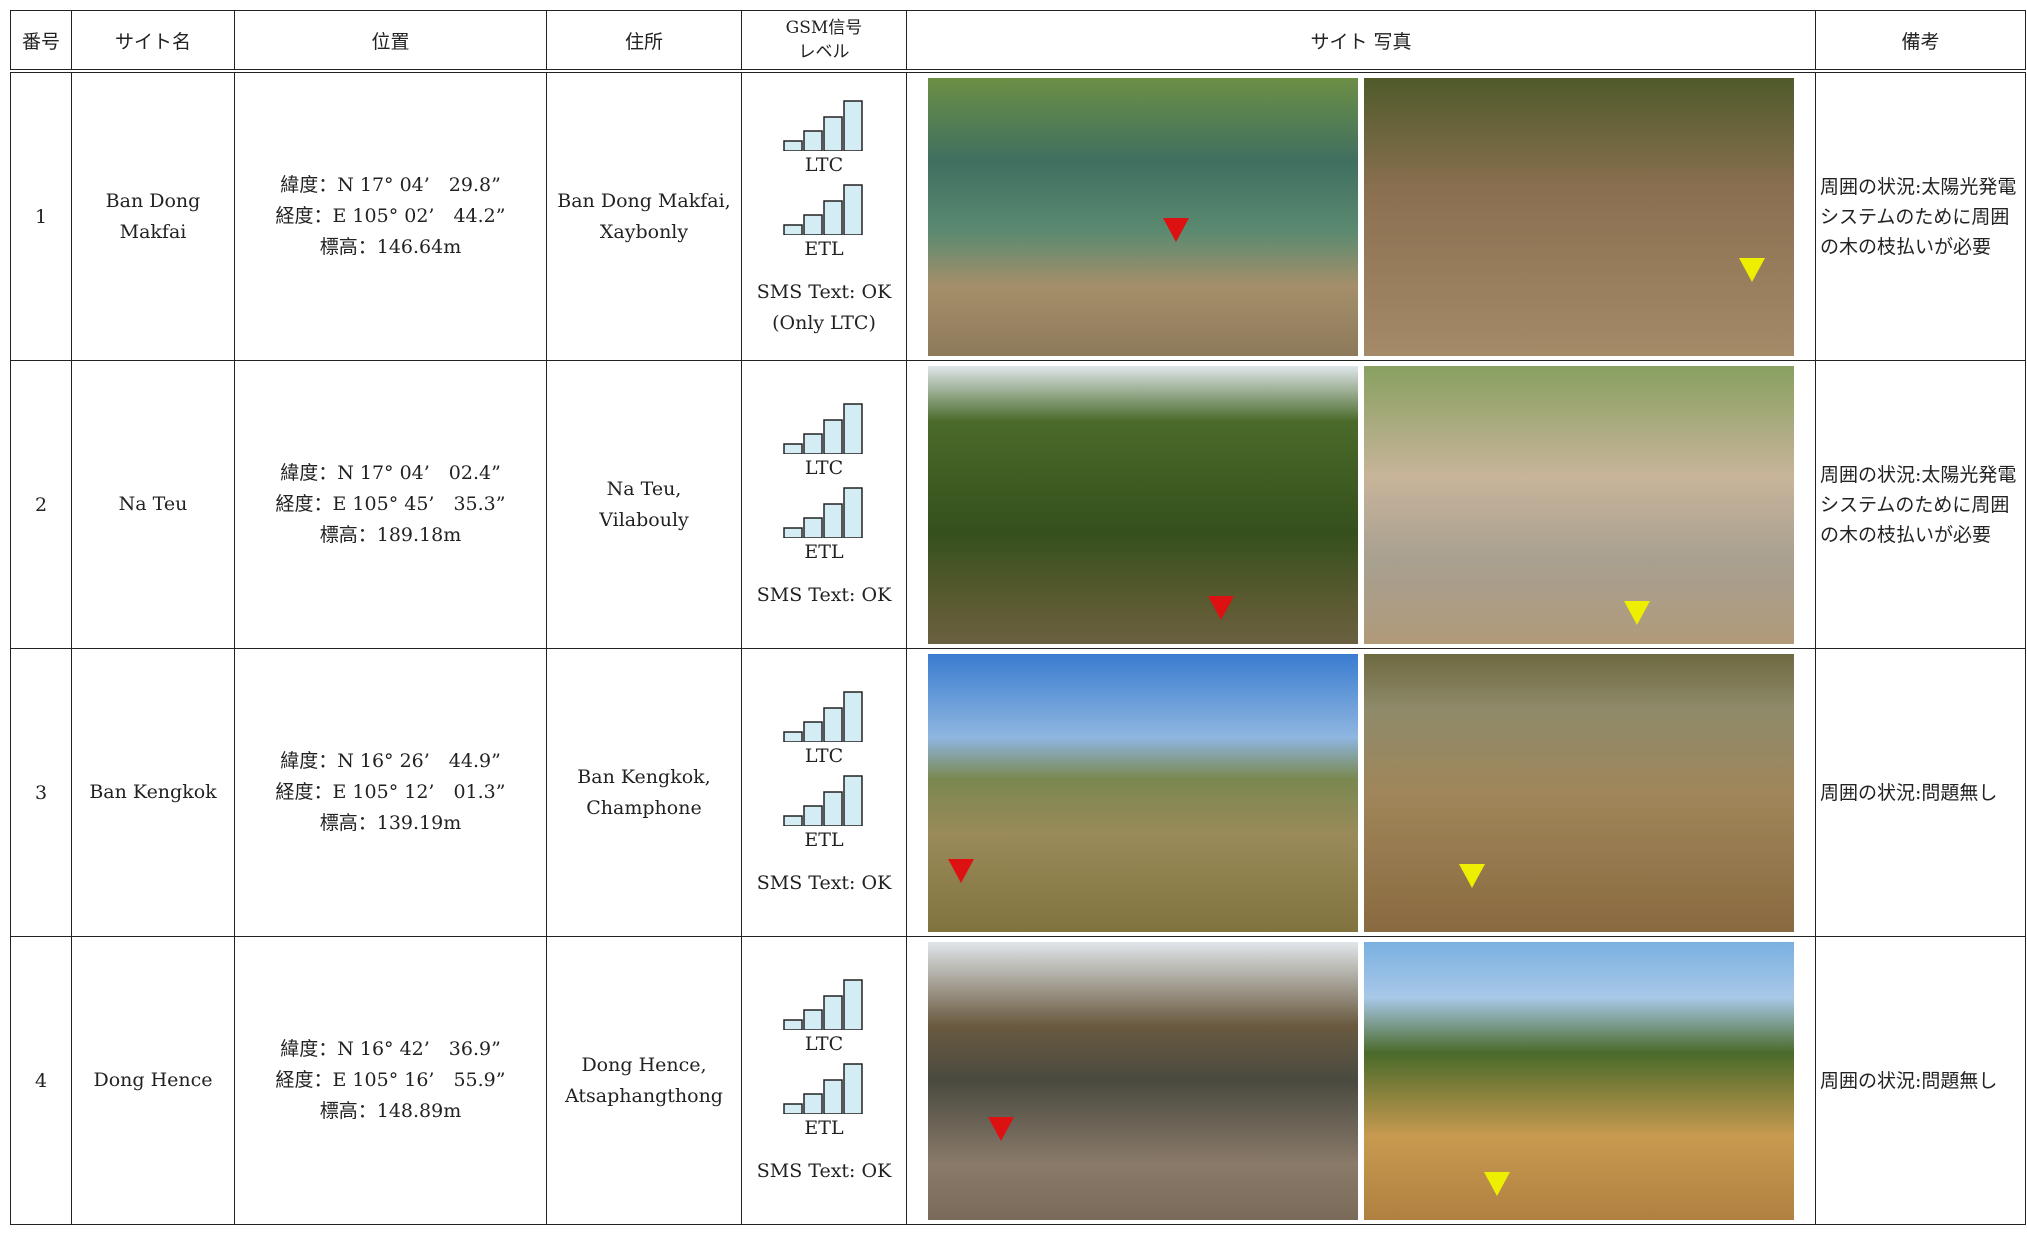 The width and height of the screenshot is (2027, 1237). I want to click on header-cell: 番号, so click(41, 41).